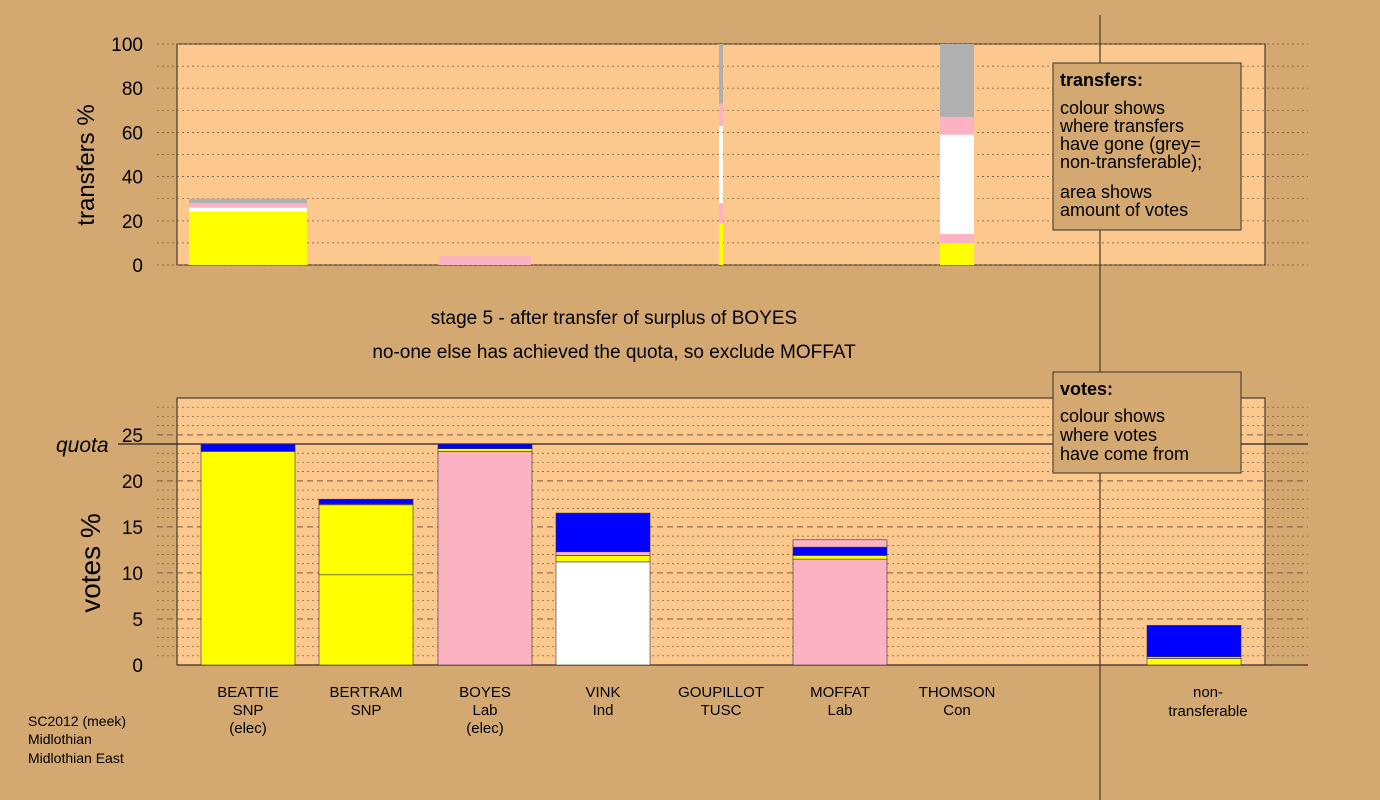 The image size is (1380, 800). What do you see at coordinates (1086, 389) in the screenshot?
I see `votes-legend-title: votes:` at bounding box center [1086, 389].